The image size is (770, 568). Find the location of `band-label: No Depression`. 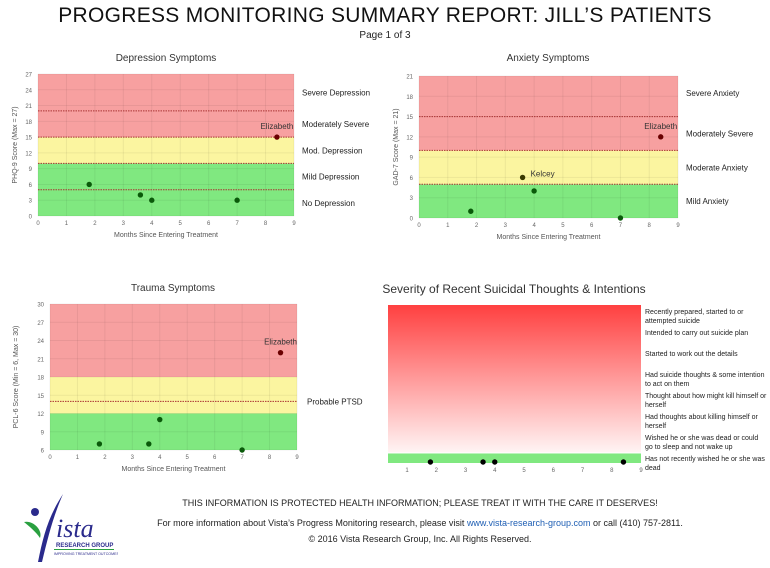

band-label: No Depression is located at coordinates (328, 203).